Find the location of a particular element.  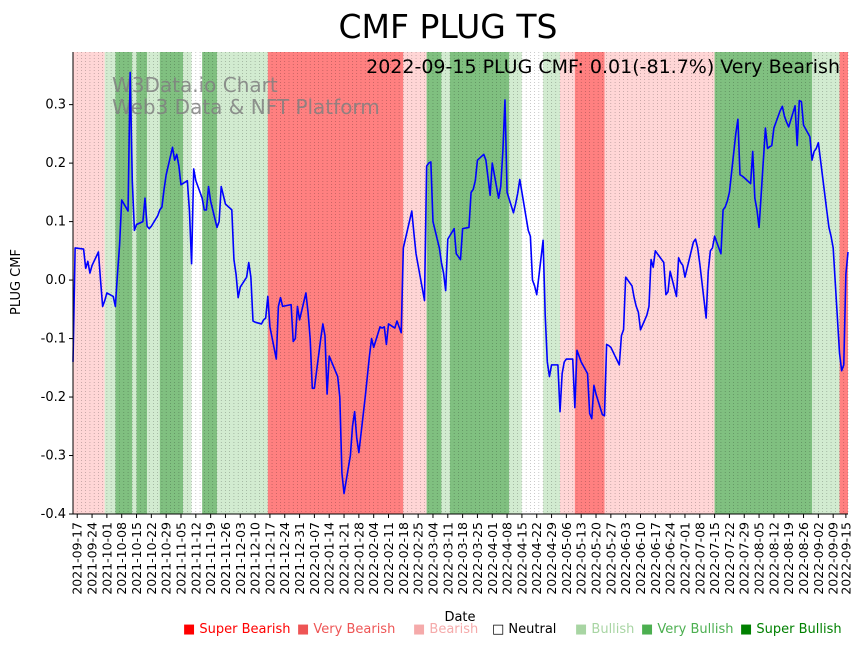

y-tick-label: 0.3 is located at coordinates (55, 105).